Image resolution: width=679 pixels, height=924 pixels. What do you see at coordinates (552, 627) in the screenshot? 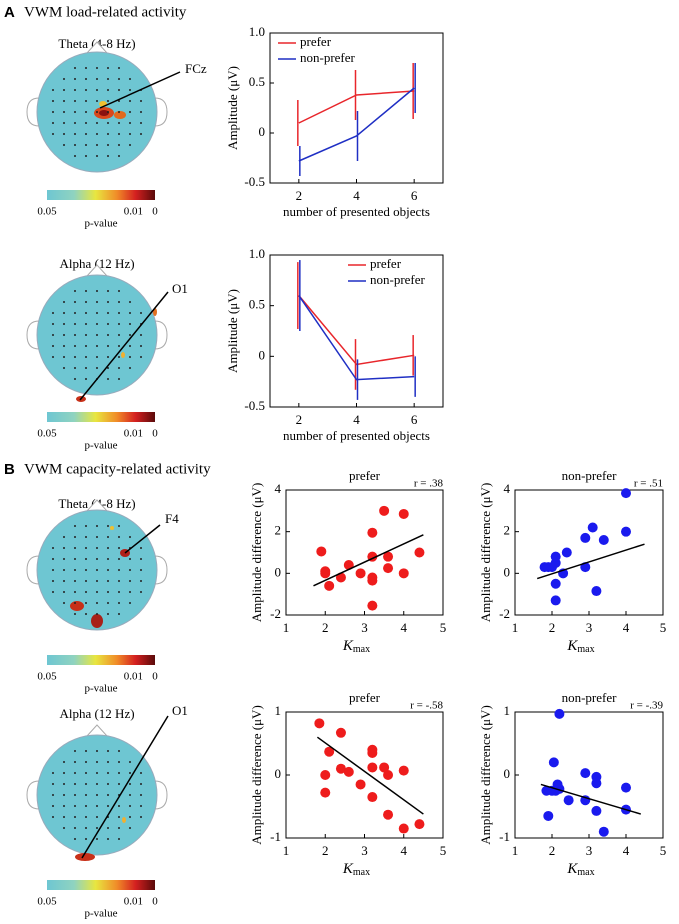
I see `x-tick-label: 2` at bounding box center [552, 627].